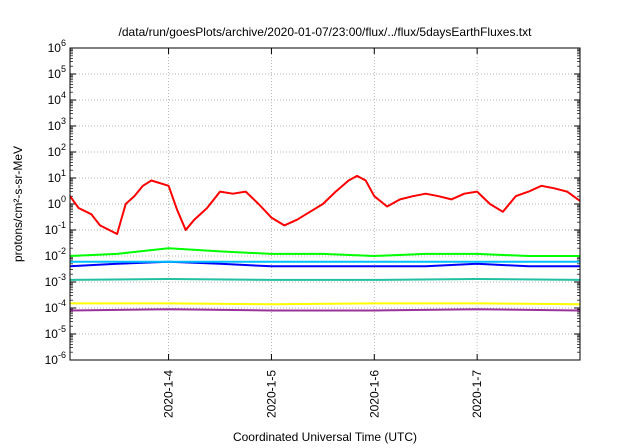  I want to click on y-tick-label: 10⁻¹, so click(55, 228).